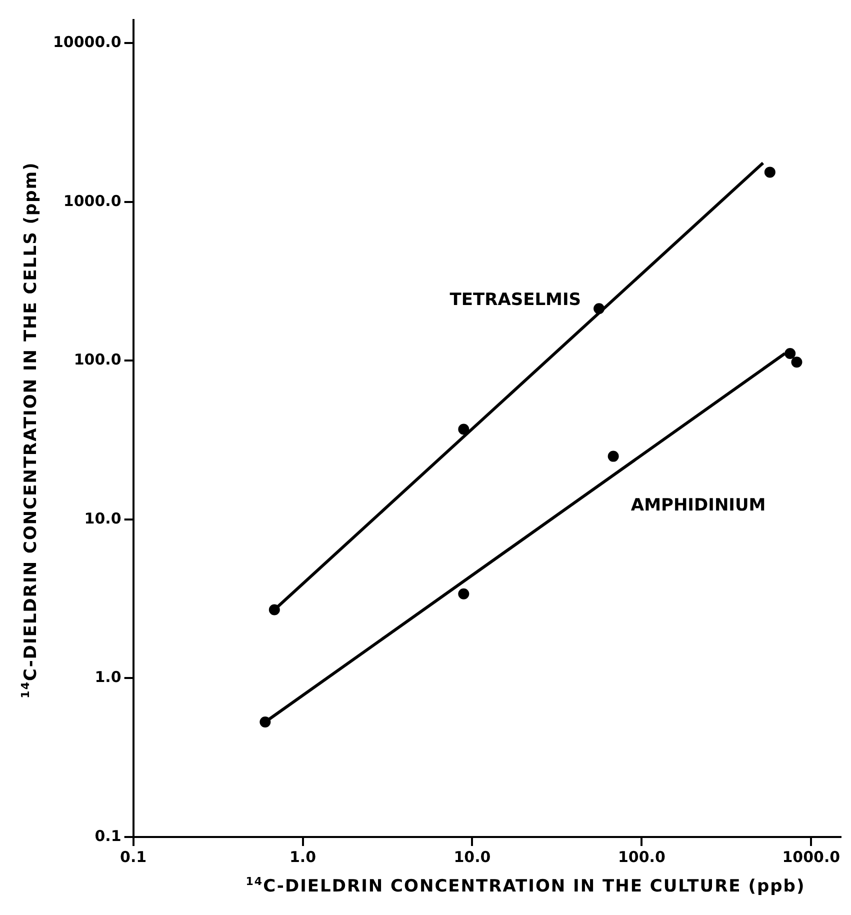  Describe the element at coordinates (108, 835) in the screenshot. I see `y-tick-label: 0.1` at that location.